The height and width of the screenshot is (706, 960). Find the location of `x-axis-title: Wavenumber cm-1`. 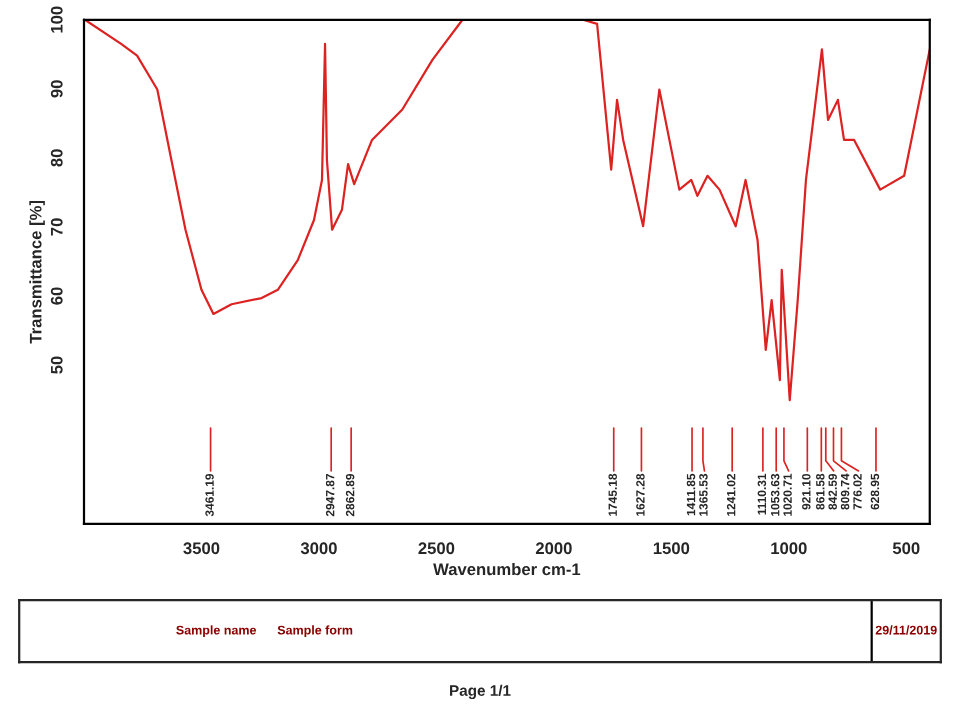

x-axis-title: Wavenumber cm-1 is located at coordinates (507, 569).